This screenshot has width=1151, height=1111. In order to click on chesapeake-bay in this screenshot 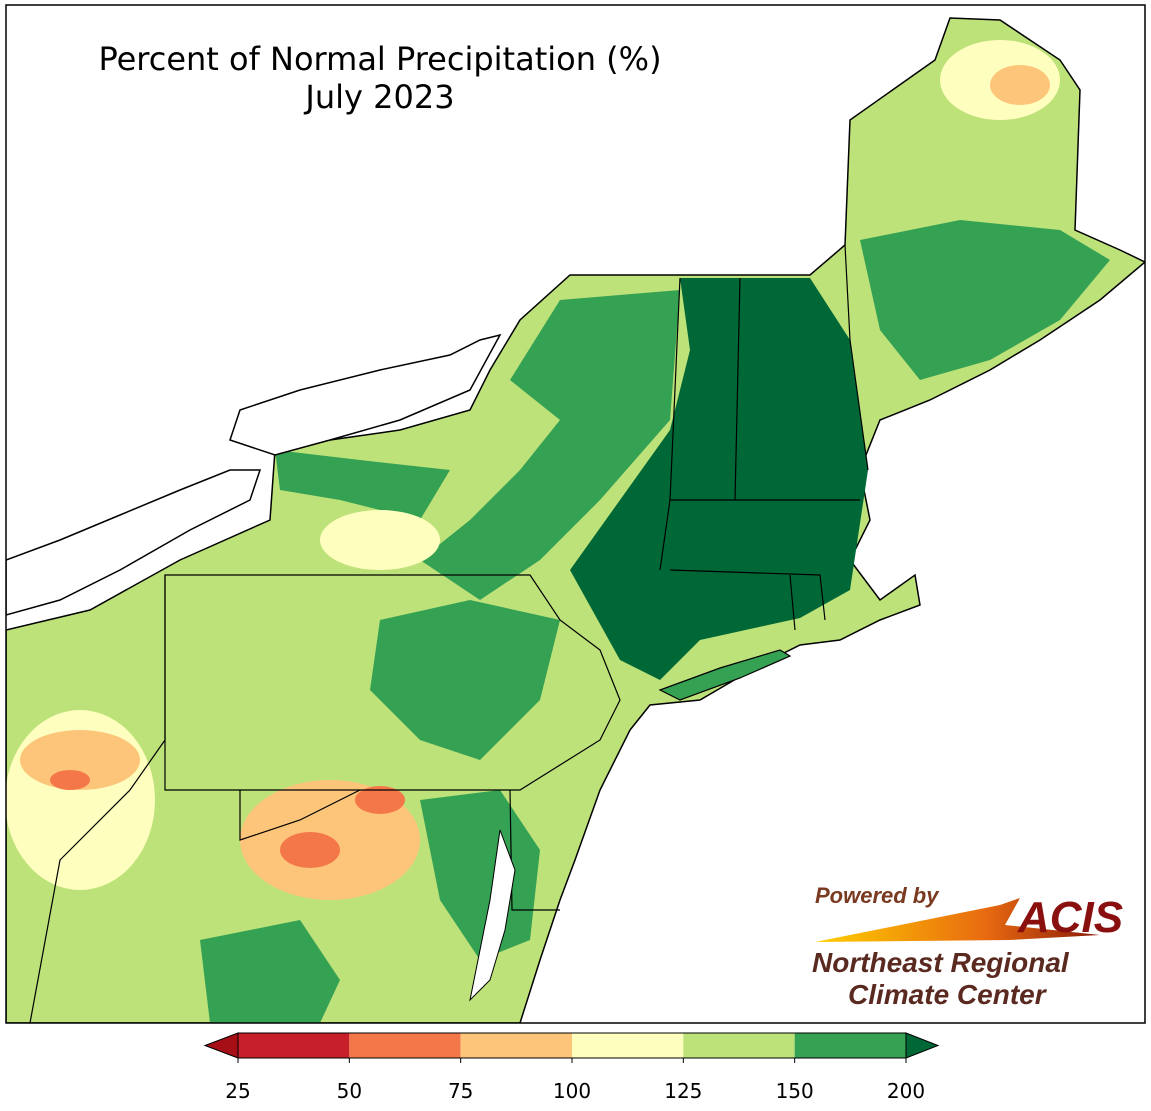, I will do `click(492, 915)`.